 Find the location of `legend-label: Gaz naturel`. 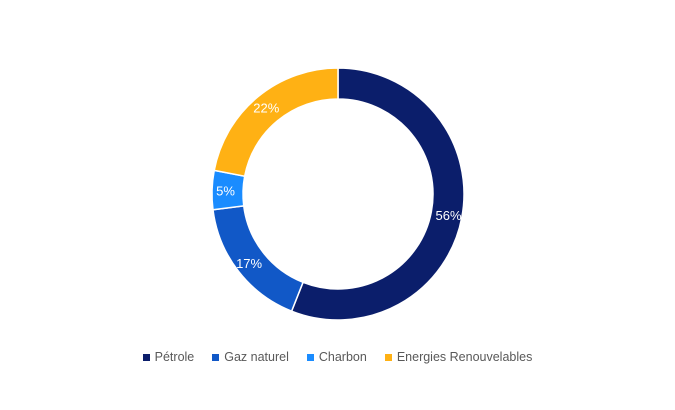

legend-label: Gaz naturel is located at coordinates (256, 357).